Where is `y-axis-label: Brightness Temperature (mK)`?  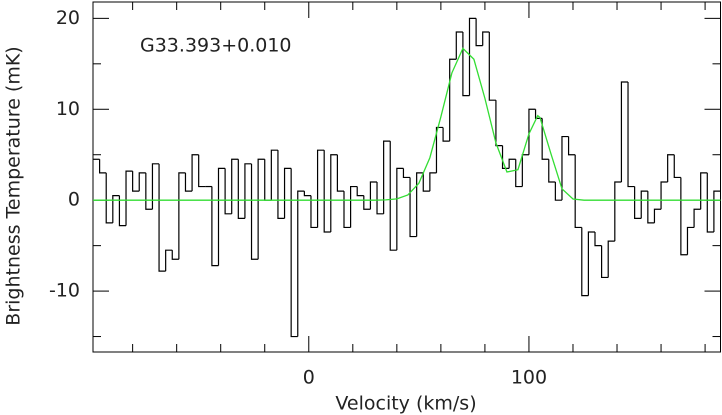
y-axis-label: Brightness Temperature (mK) is located at coordinates (14, 185).